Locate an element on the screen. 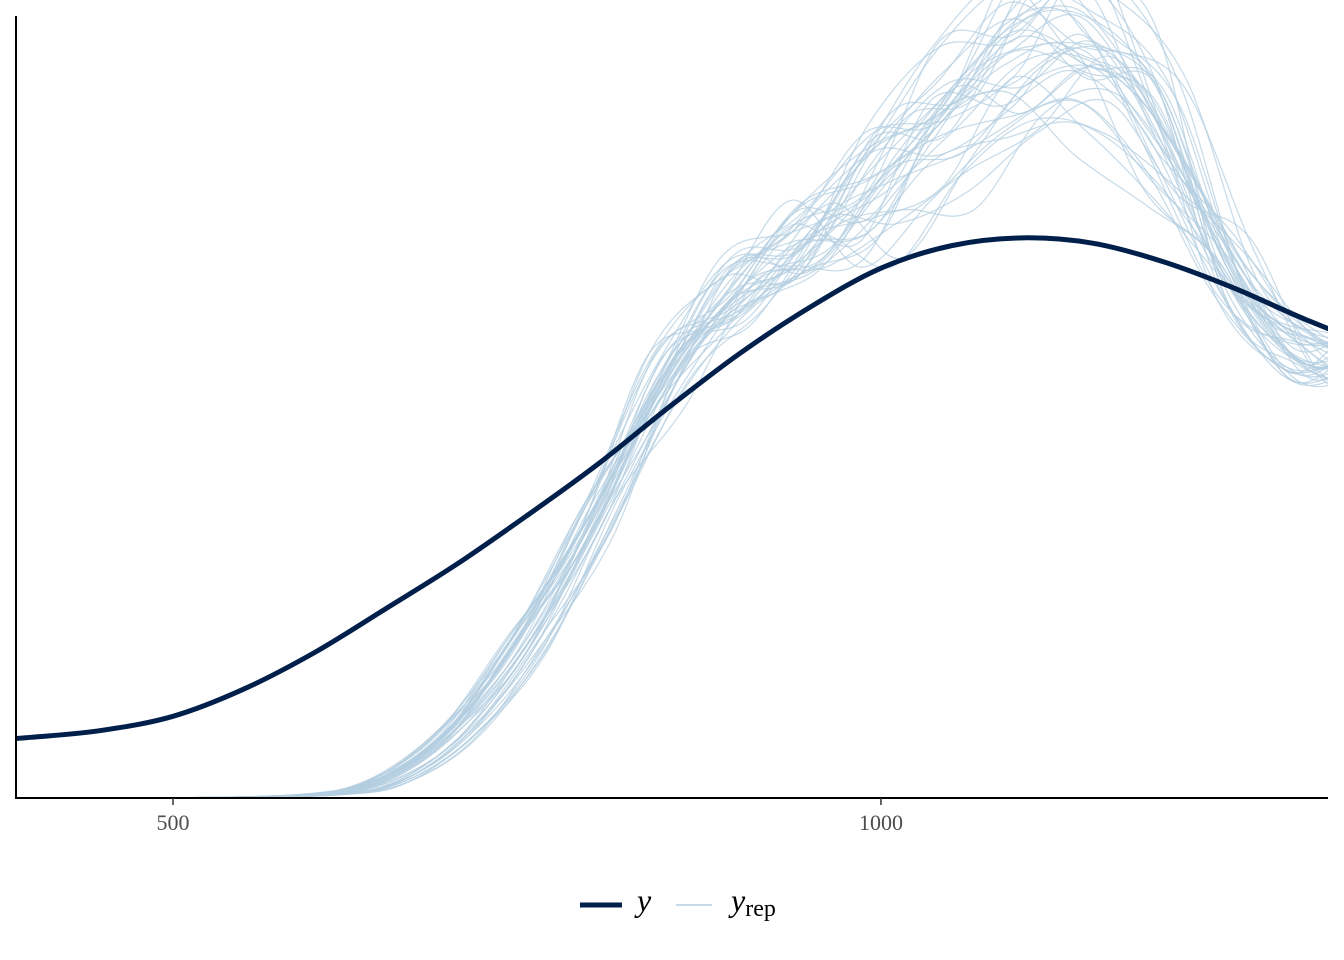  legend-yrep-label: yrep is located at coordinates (752, 902).